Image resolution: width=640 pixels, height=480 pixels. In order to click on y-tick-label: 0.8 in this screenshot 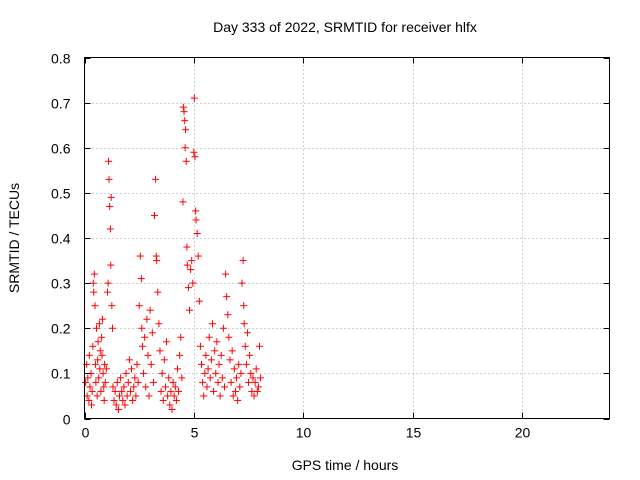, I will do `click(61, 59)`.